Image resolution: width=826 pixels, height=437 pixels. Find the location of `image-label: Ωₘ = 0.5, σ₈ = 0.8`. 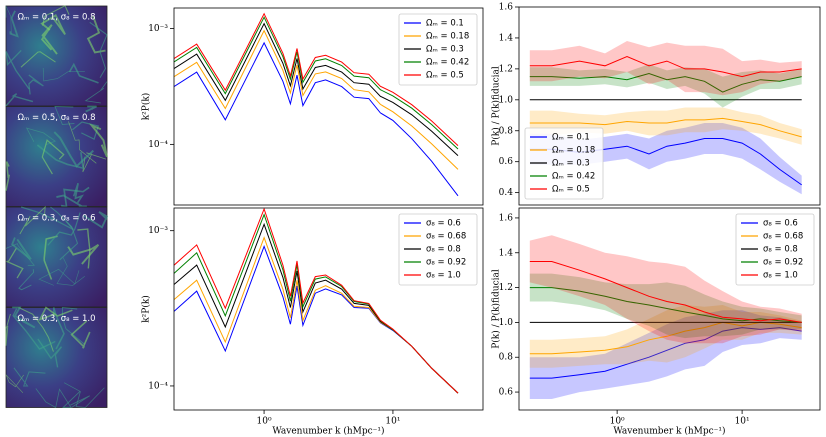

image-label: Ωₘ = 0.5, σ₈ = 0.8 is located at coordinates (56, 118).